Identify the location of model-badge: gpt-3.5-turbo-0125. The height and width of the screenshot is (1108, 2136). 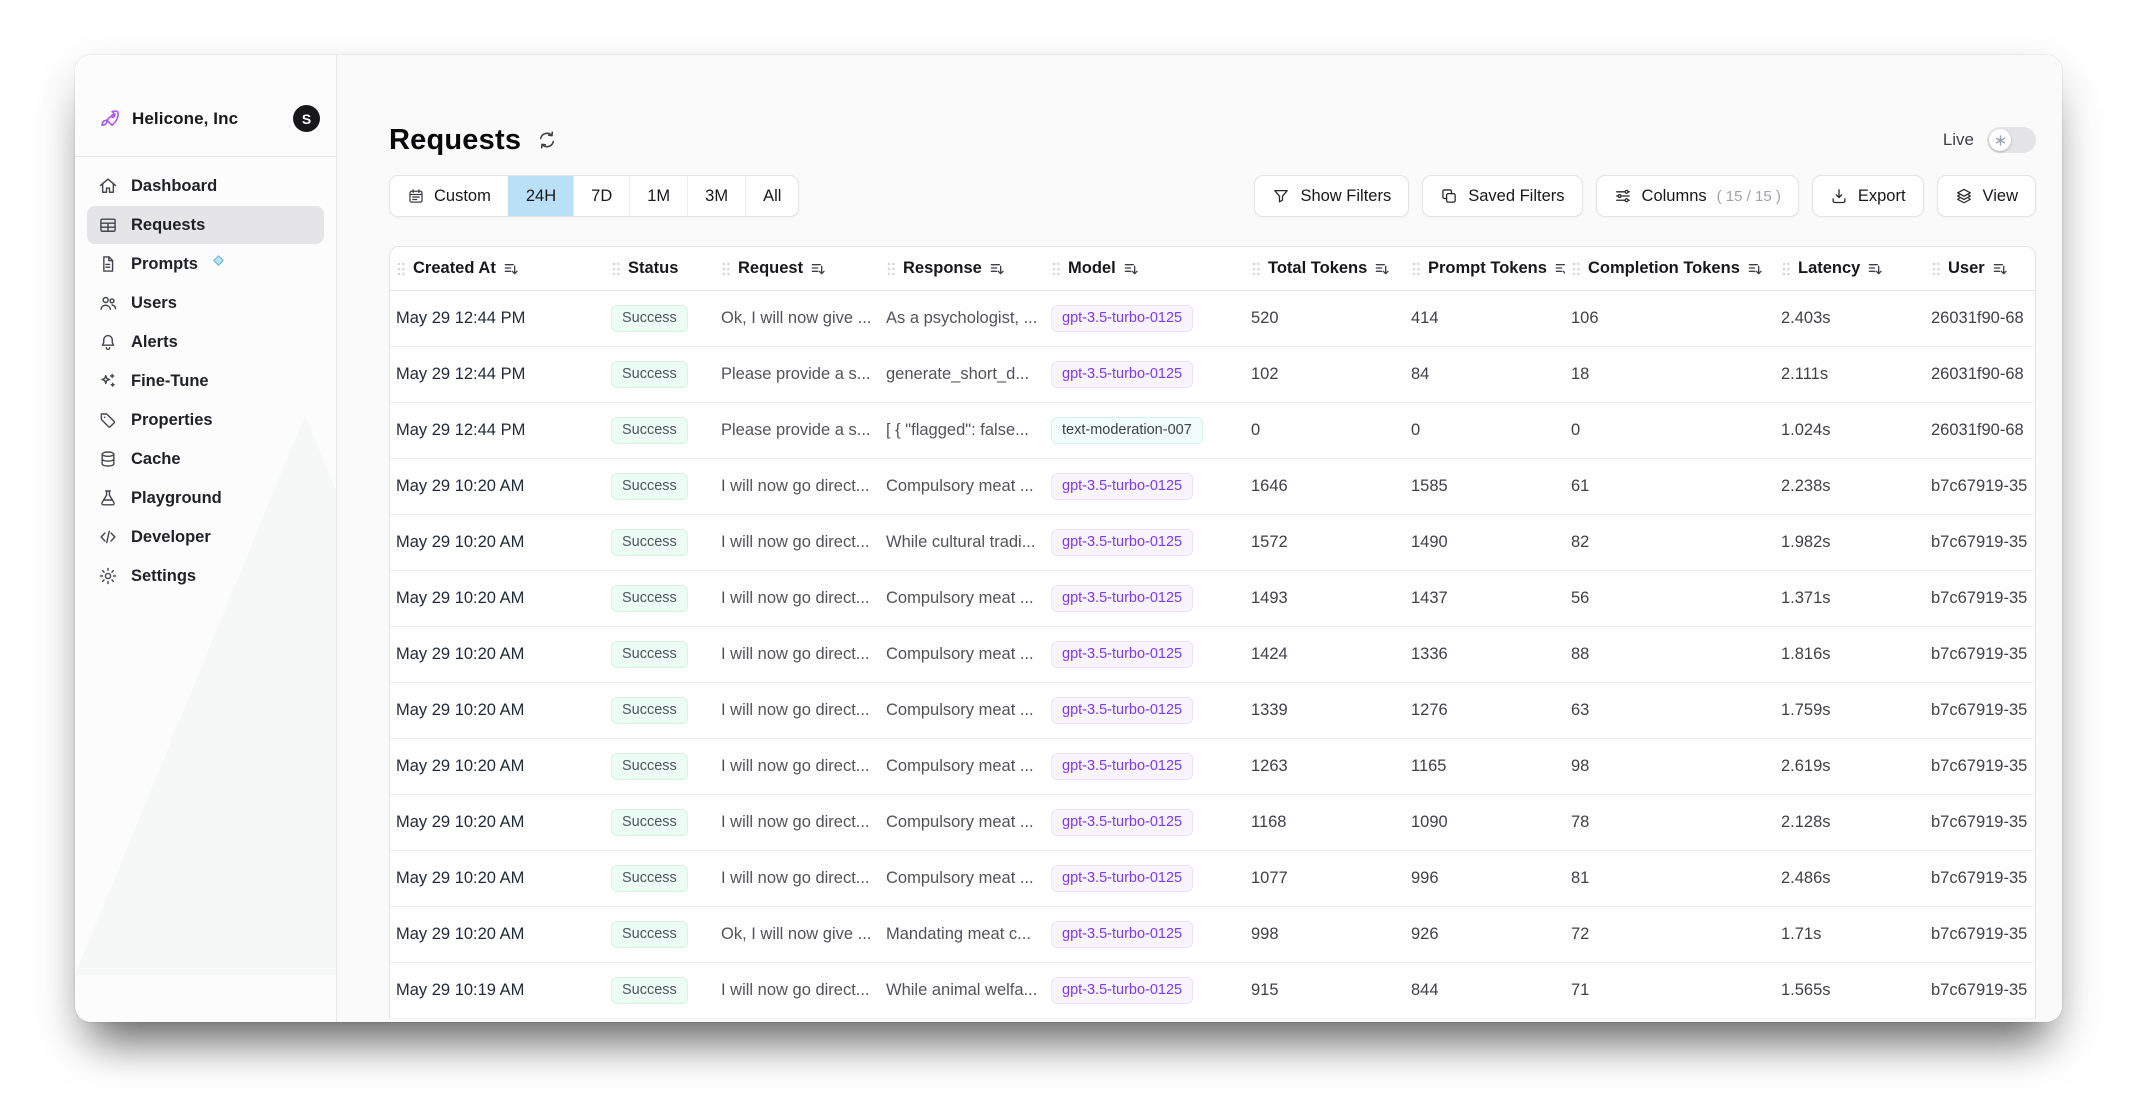
(1122, 990).